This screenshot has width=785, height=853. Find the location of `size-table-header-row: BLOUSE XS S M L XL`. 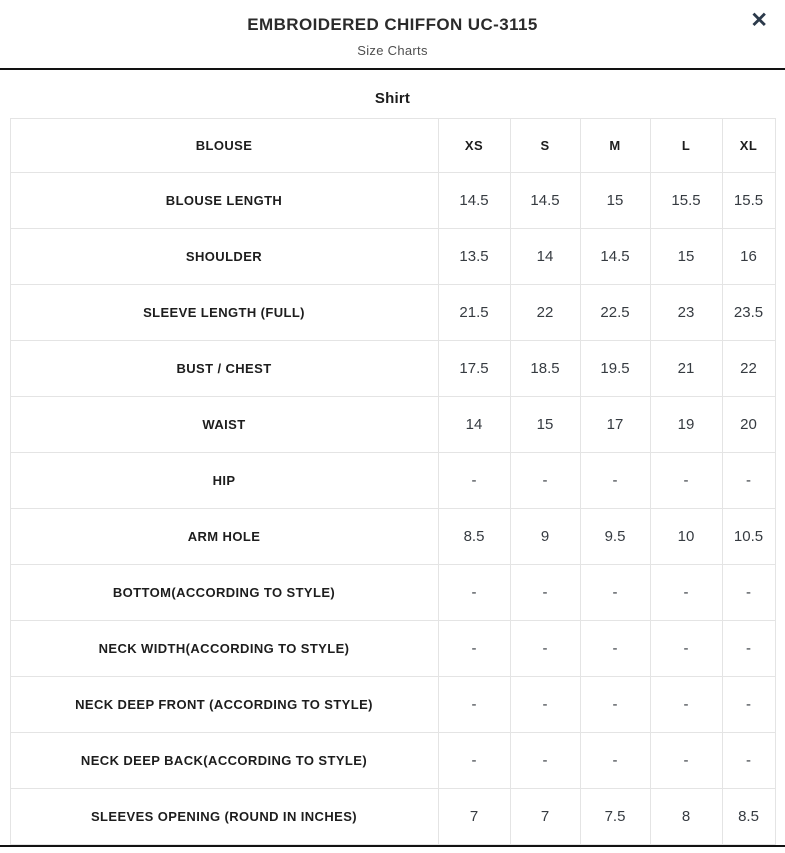

size-table-header-row: BLOUSE XS S M L XL is located at coordinates (392, 145).